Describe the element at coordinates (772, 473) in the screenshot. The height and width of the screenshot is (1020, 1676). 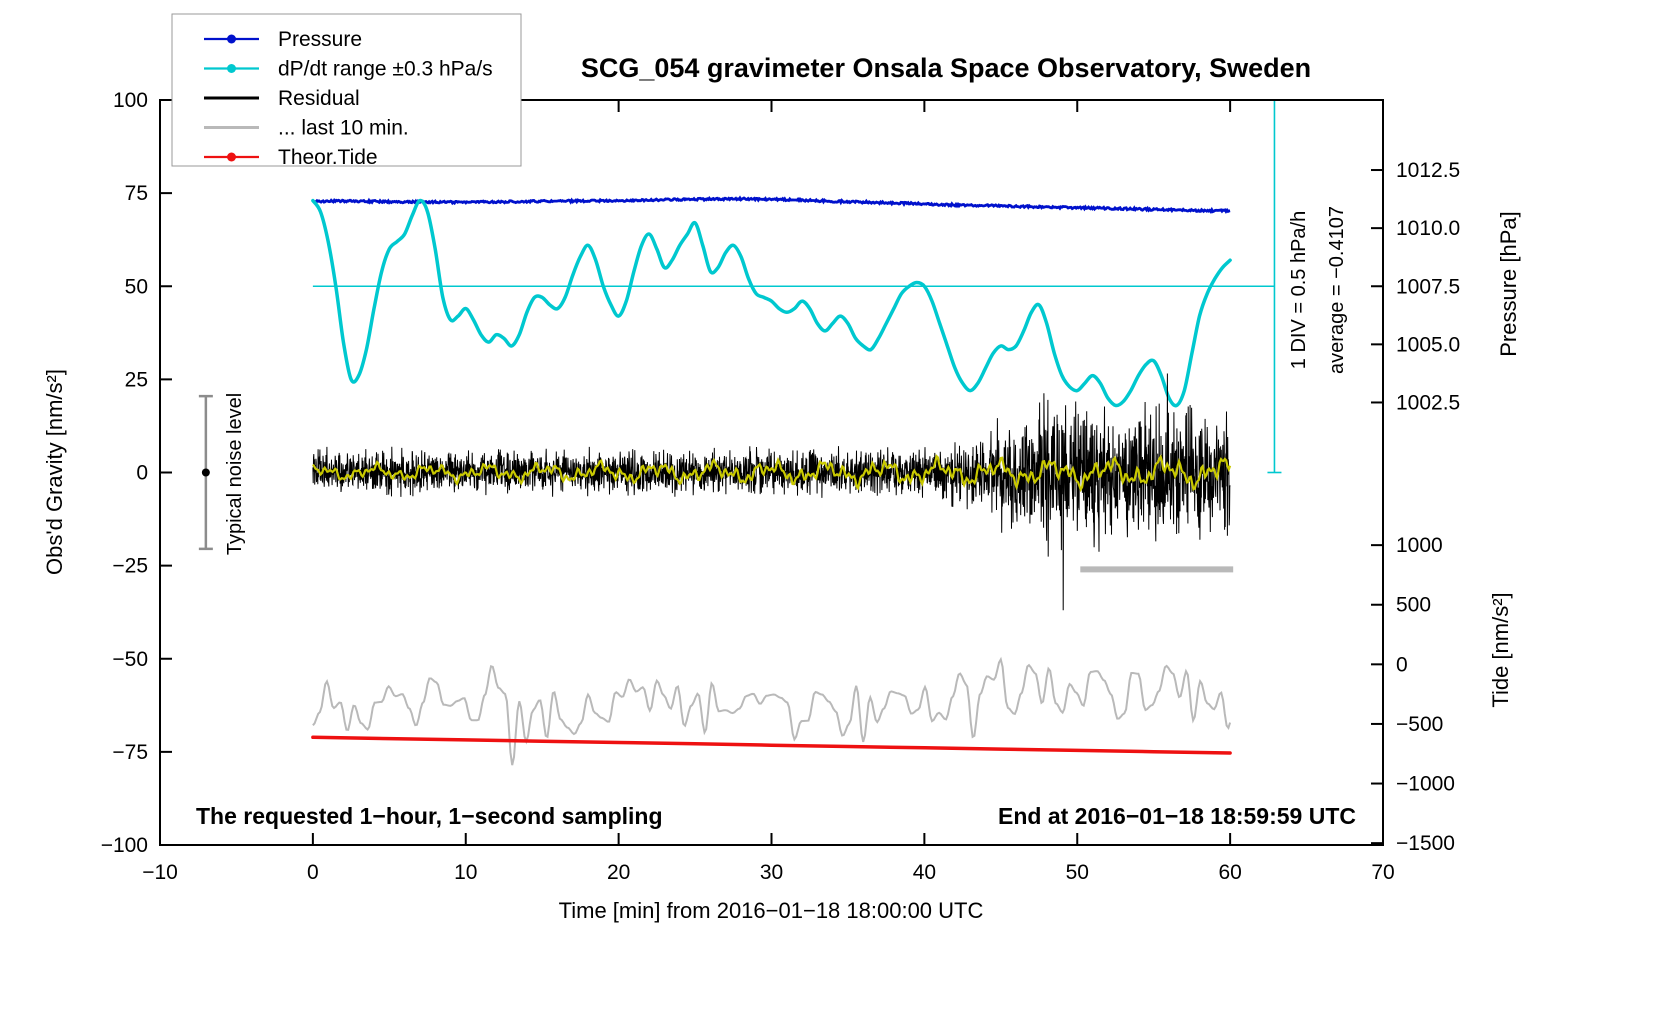
I see `residual-filtered-trace` at that location.